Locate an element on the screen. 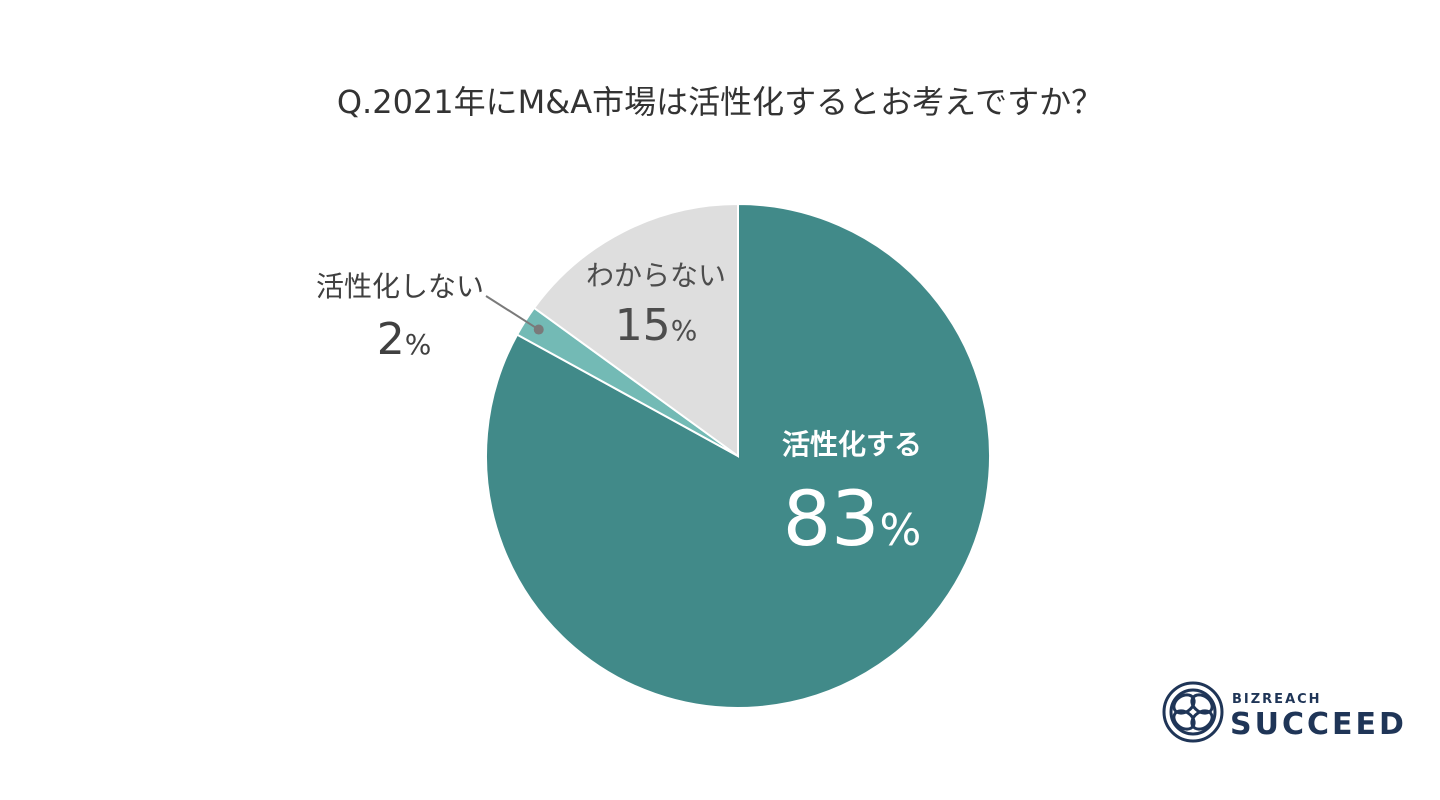 This screenshot has width=1440, height=800. slice-value-3: 15% is located at coordinates (656, 325).